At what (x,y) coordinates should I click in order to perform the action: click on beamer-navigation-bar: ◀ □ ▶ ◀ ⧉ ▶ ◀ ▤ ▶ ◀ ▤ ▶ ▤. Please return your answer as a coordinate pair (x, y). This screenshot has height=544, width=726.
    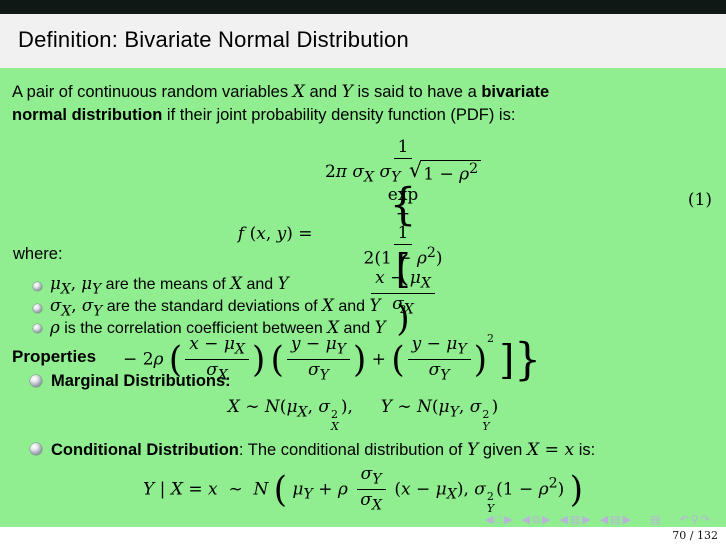
    Looking at the image, I should click on (597, 520).